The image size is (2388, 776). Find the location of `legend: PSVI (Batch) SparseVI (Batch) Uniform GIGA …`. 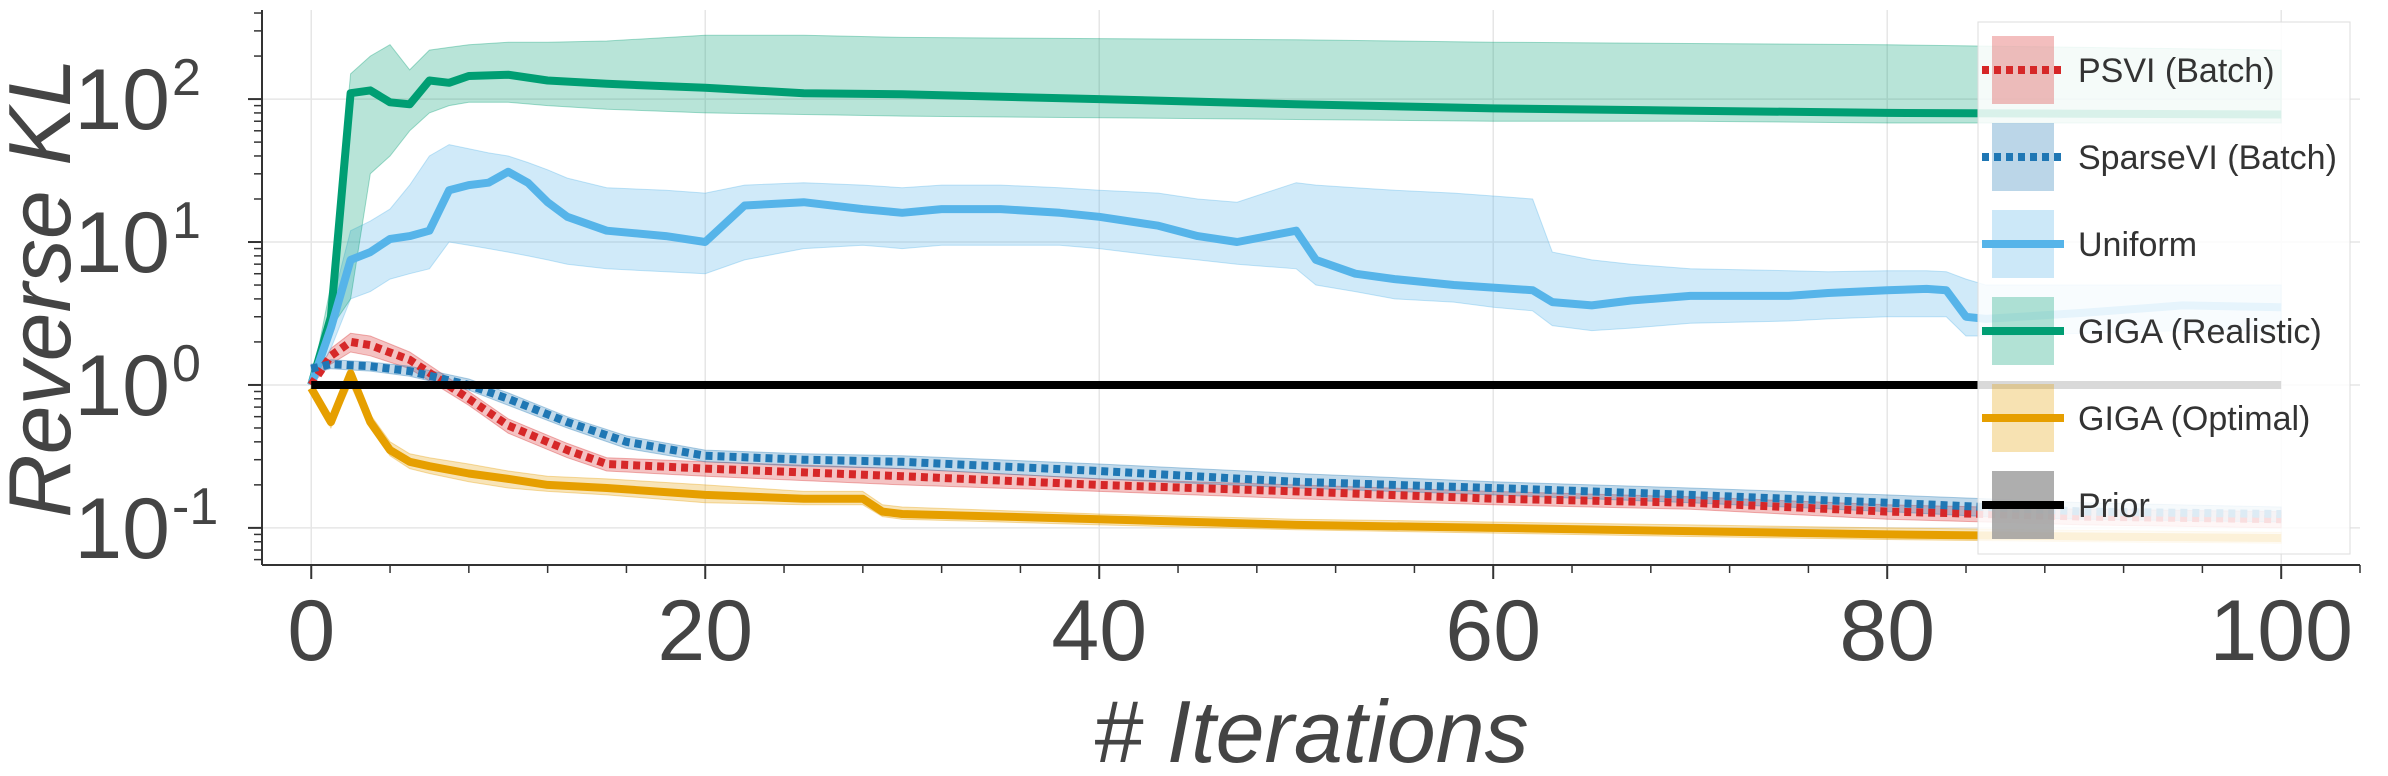

legend: PSVI (Batch) SparseVI (Batch) Uniform GIGA … is located at coordinates (2164, 288).